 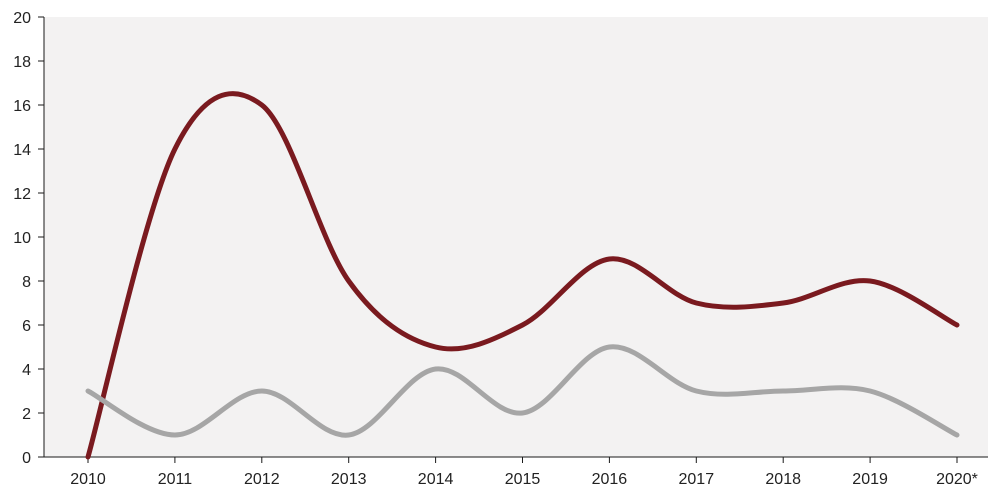 I want to click on x-tick-label: 2017, so click(x=697, y=479).